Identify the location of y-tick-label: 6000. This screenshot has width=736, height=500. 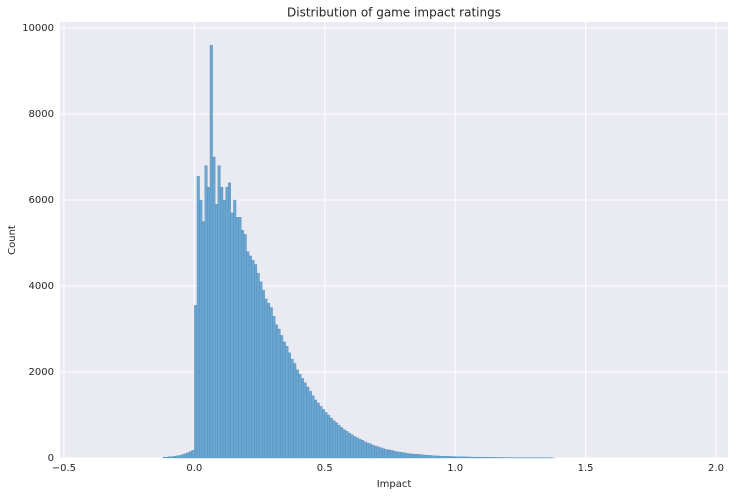
(41, 200).